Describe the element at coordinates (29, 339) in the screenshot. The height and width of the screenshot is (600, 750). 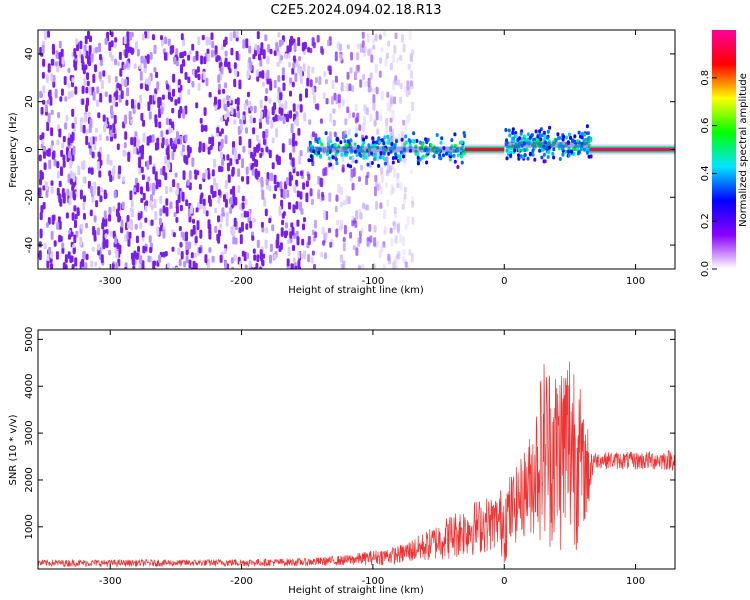
I see `y-tick-label: 5000` at that location.